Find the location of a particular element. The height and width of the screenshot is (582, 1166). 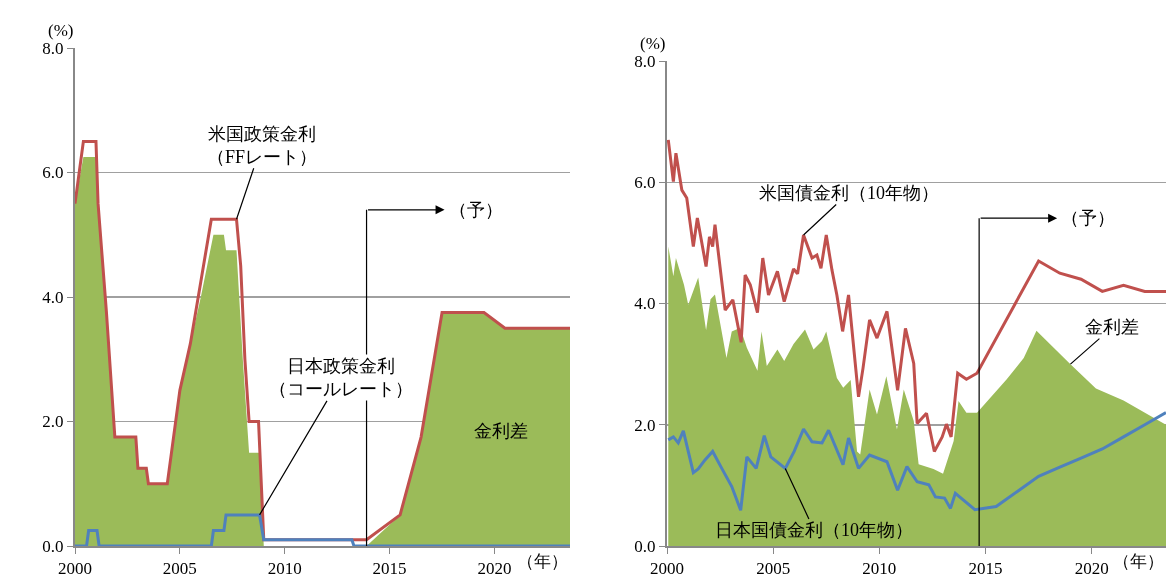

text: 米国政策金利（FFレート） is located at coordinates (262, 146).